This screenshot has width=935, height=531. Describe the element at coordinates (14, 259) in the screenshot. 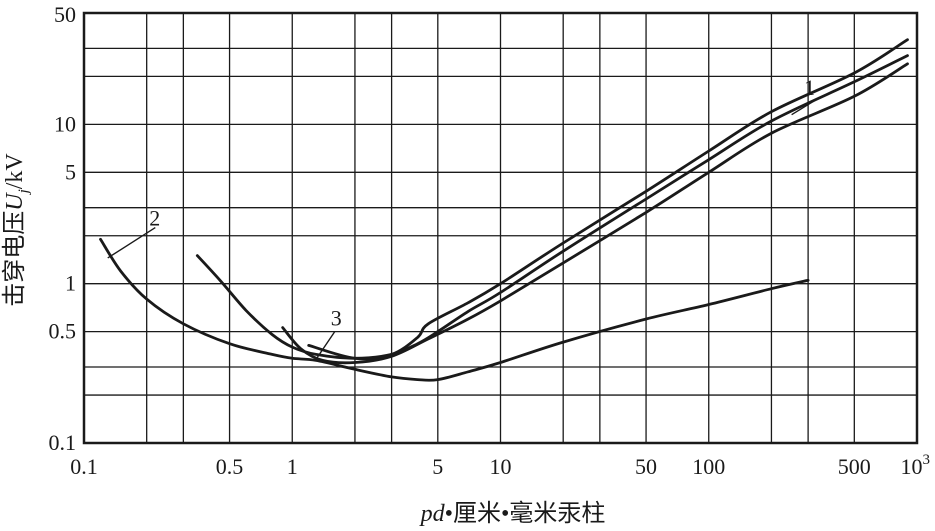

I see `y-axis-title-prefix: 击穿电压` at that location.